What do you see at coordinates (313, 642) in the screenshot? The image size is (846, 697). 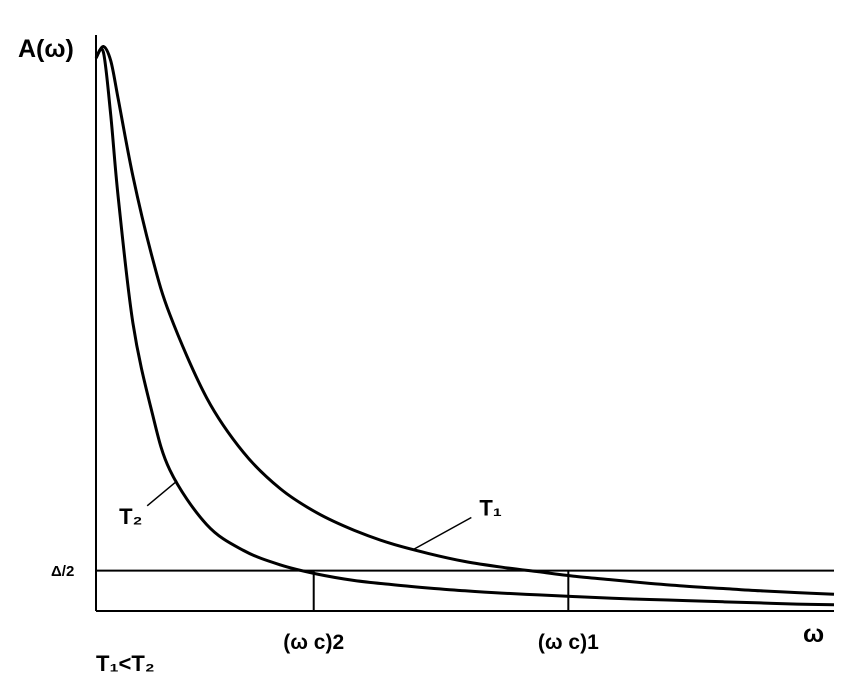 I see `marker-label-1: (ω c)2` at bounding box center [313, 642].